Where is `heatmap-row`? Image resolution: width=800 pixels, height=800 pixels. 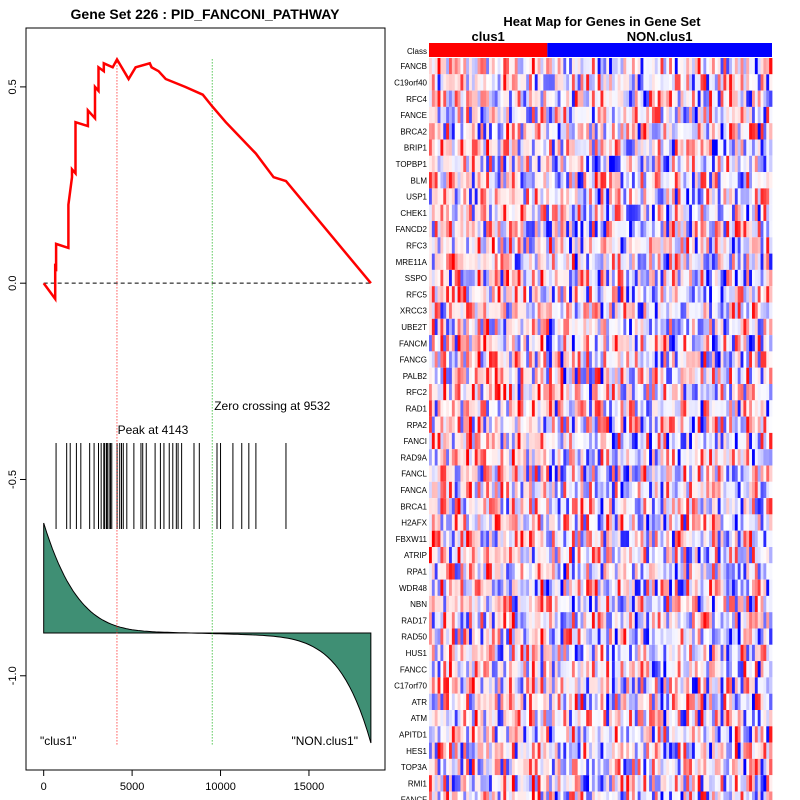
heatmap-row is located at coordinates (601, 701).